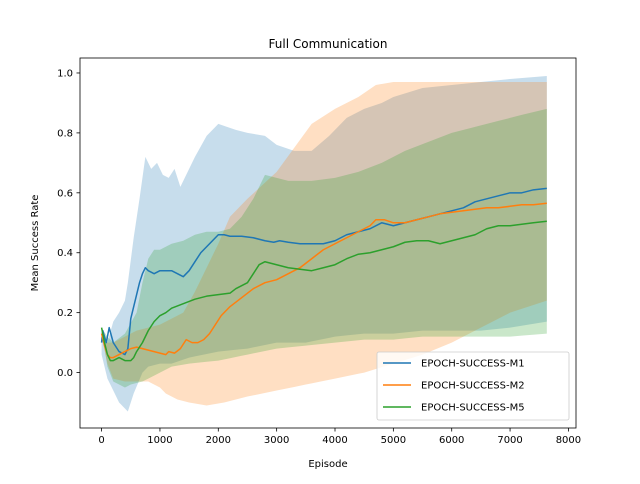 The width and height of the screenshot is (640, 484). What do you see at coordinates (65, 373) in the screenshot?
I see `y-tick-label: 0.0` at bounding box center [65, 373].